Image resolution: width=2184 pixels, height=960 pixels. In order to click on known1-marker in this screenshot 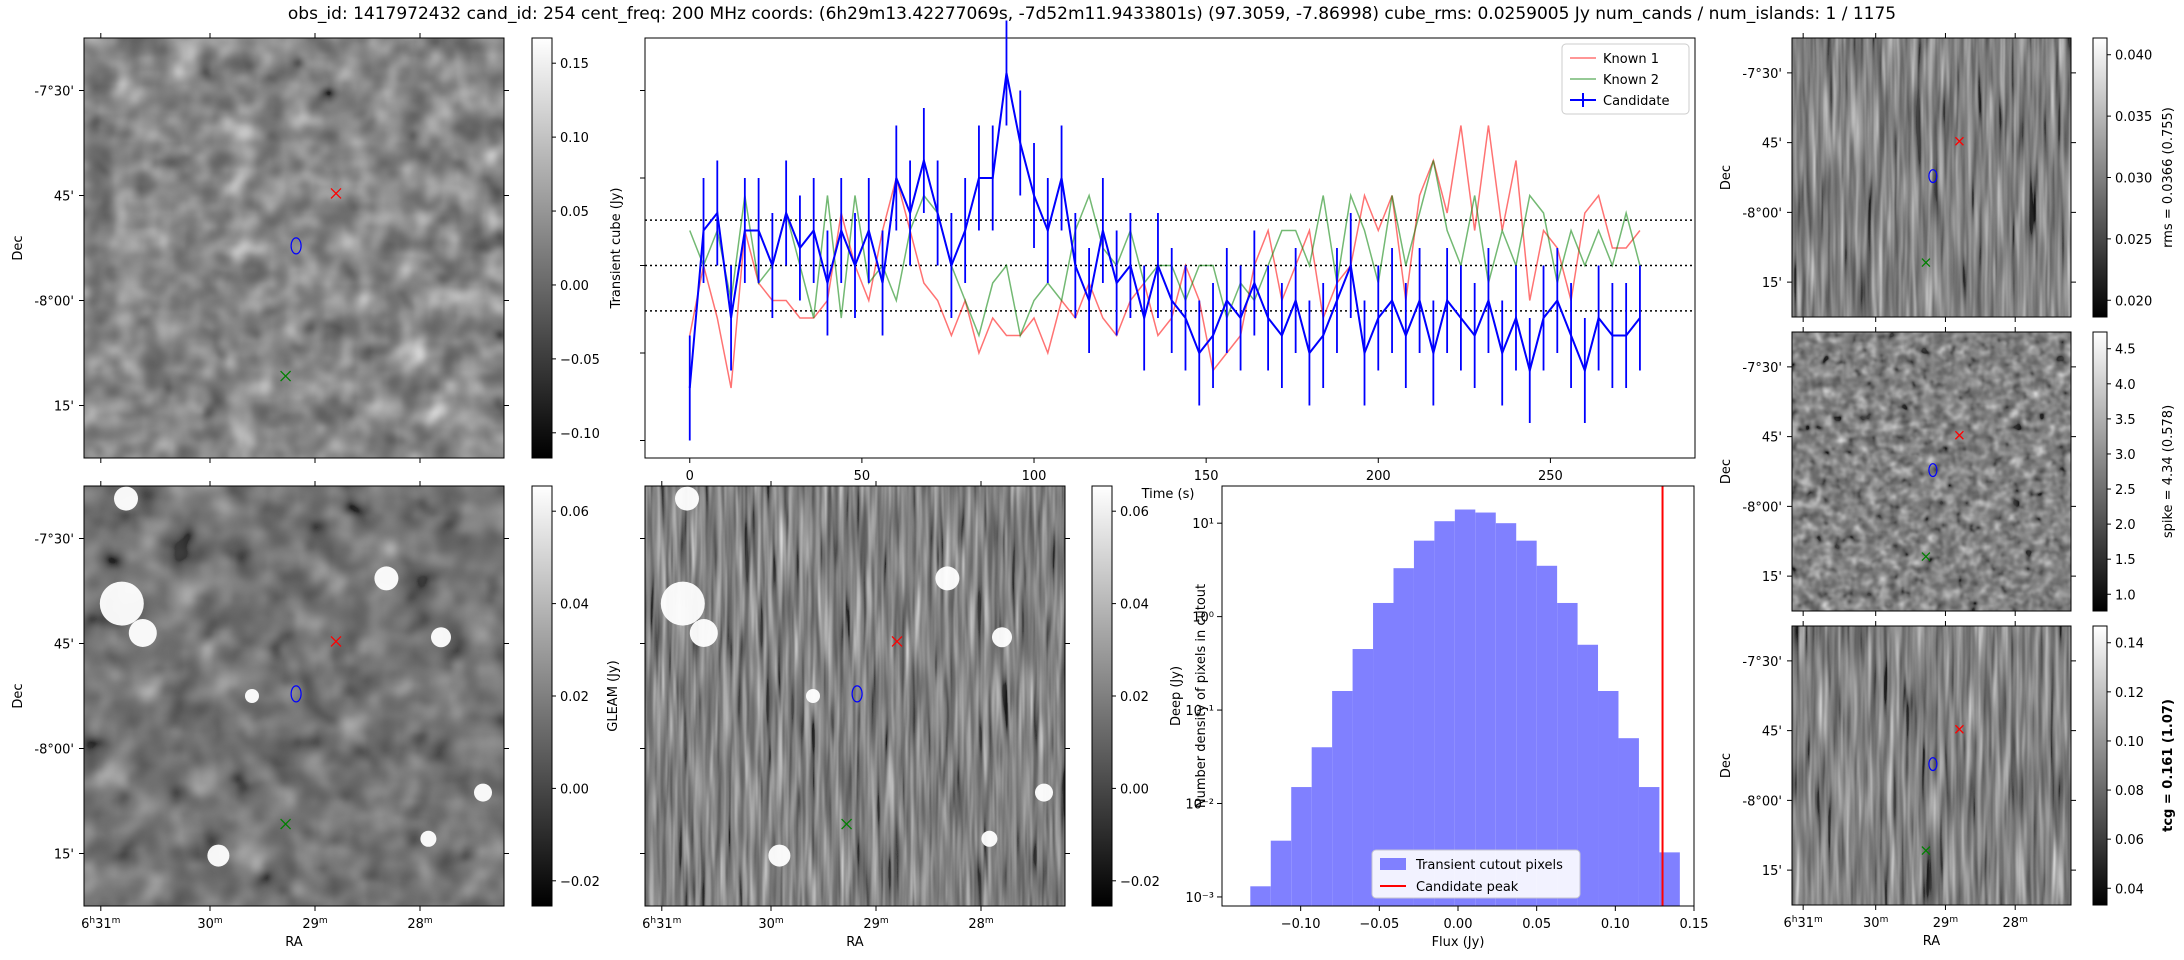, I will do `click(1959, 141)`.